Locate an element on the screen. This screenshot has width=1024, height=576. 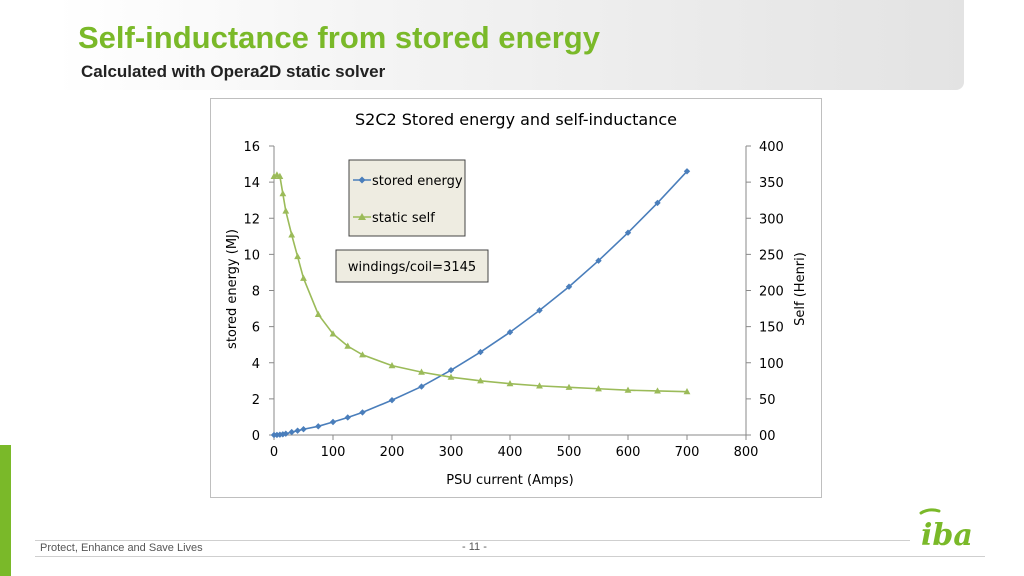
y2-axis-label: Self (Henri) is located at coordinates (800, 289).